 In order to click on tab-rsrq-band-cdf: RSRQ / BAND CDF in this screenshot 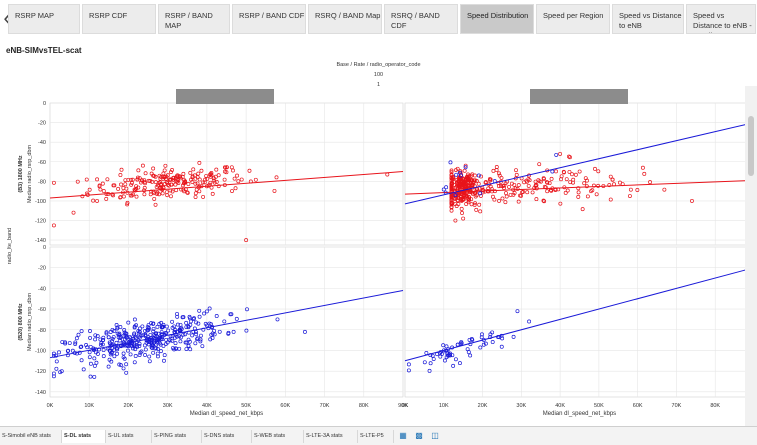, I will do `click(421, 19)`.